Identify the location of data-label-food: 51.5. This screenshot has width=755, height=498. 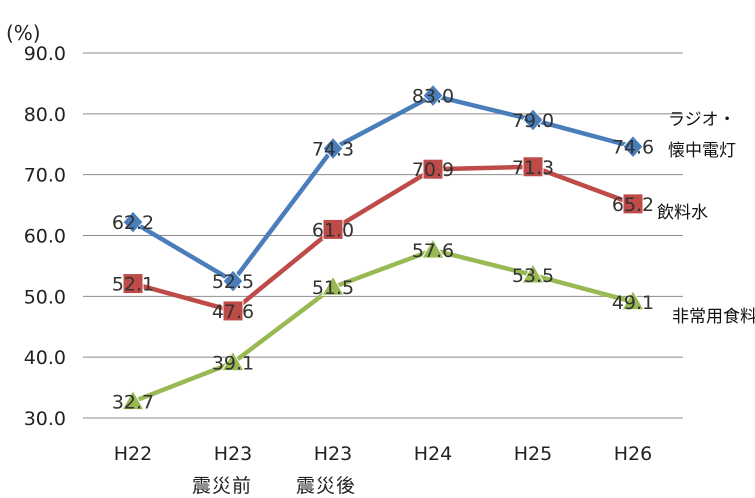
(333, 288).